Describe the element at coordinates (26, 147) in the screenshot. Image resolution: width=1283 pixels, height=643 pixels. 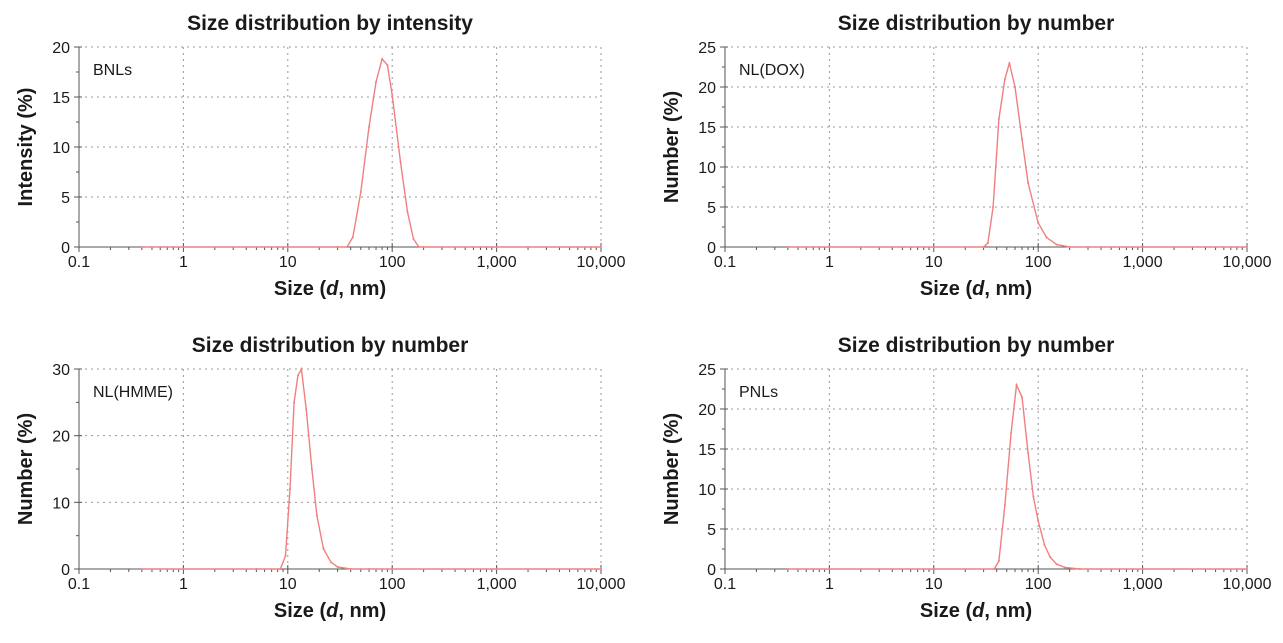
I see `y-axis-label: Intensity (%)` at that location.